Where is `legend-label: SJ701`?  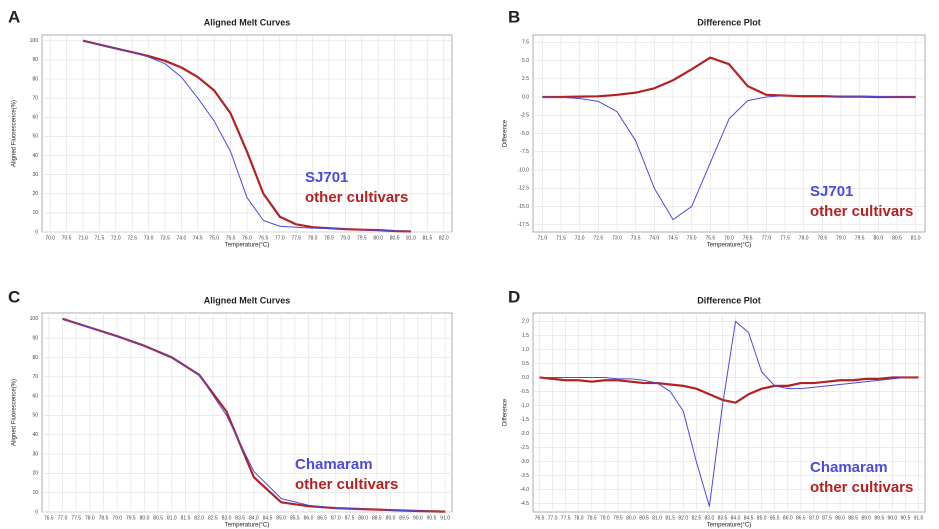 legend-label: SJ701 is located at coordinates (831, 191).